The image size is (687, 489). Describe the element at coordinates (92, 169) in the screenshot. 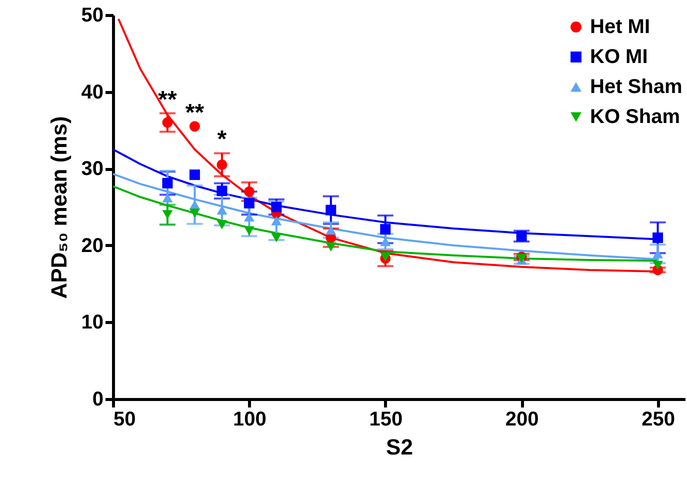

I see `y-tick-label: 30` at that location.